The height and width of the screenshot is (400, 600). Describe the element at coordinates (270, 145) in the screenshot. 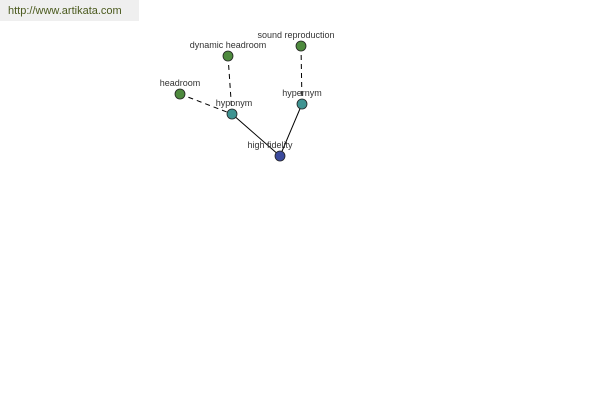

I see `label-high-fidelity: high fidelity` at that location.